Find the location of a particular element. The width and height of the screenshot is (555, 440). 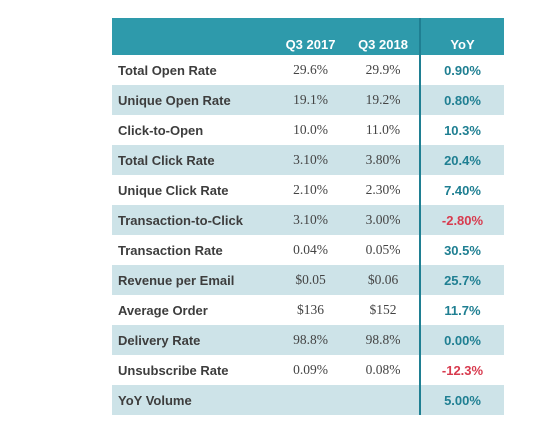

table-header-row: Q3 2017 Q3 2018 YoY is located at coordinates (308, 36).